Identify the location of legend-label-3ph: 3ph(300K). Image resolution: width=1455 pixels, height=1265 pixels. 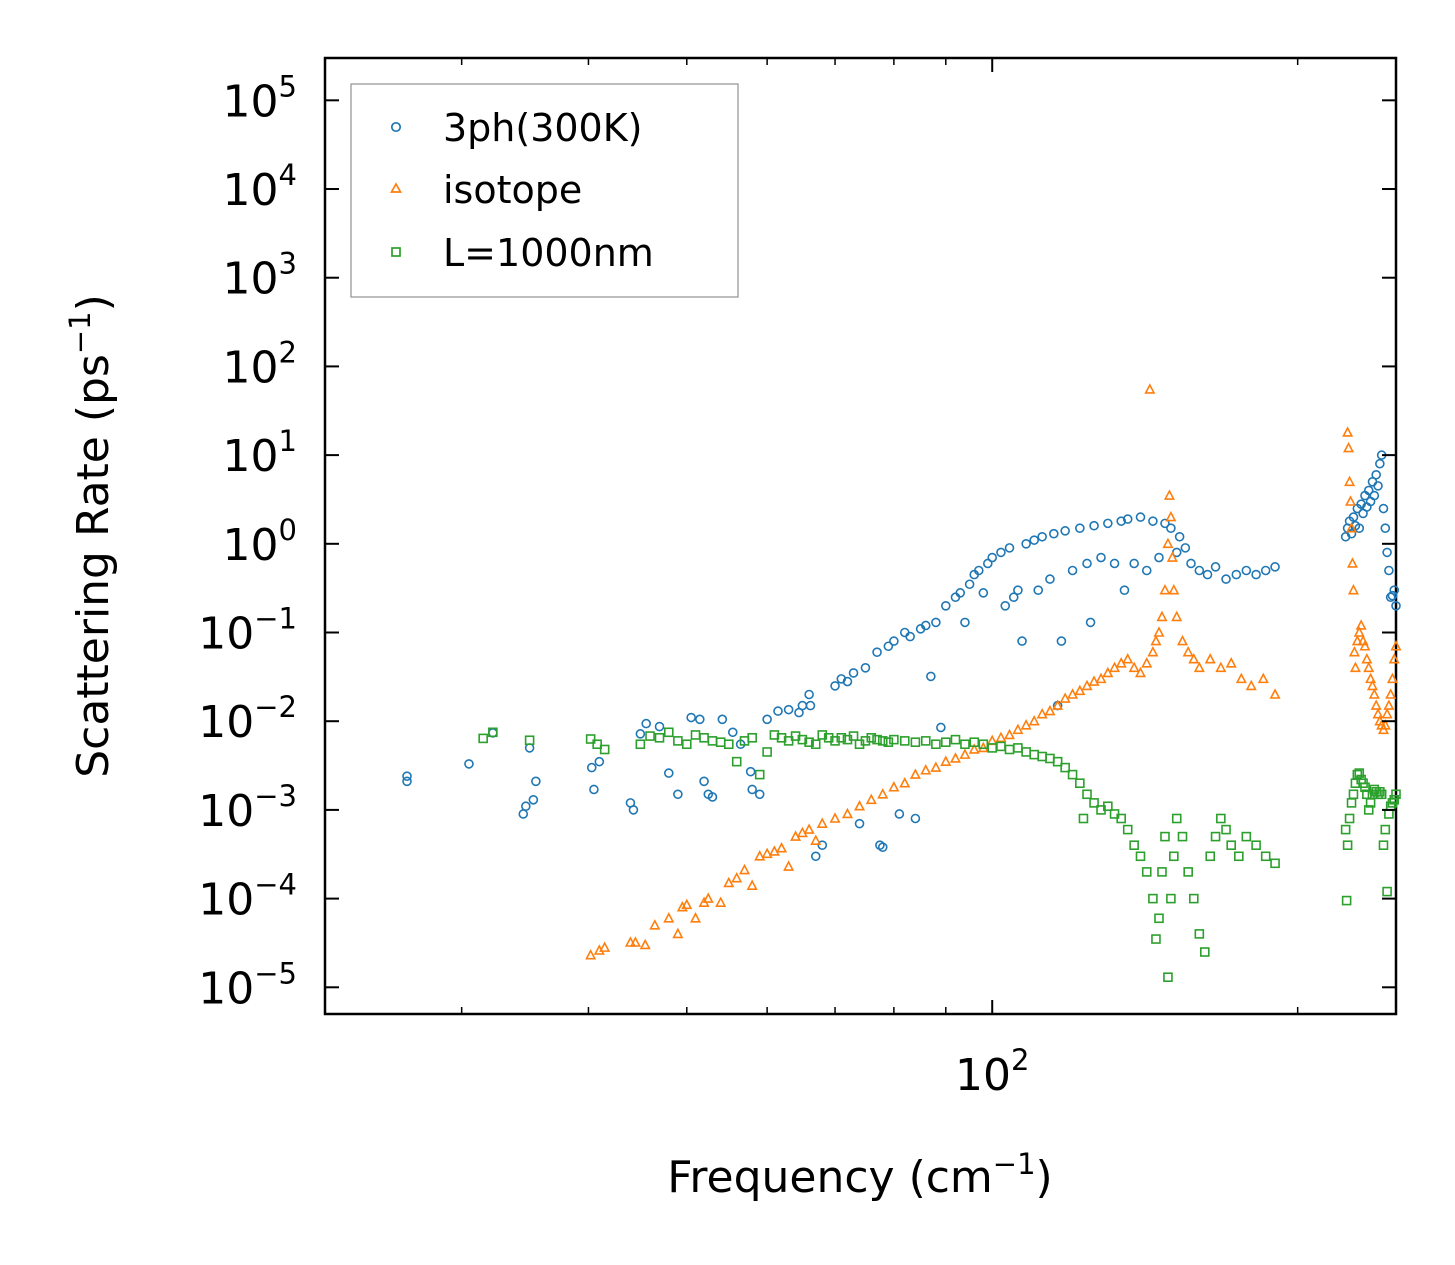
(542, 128).